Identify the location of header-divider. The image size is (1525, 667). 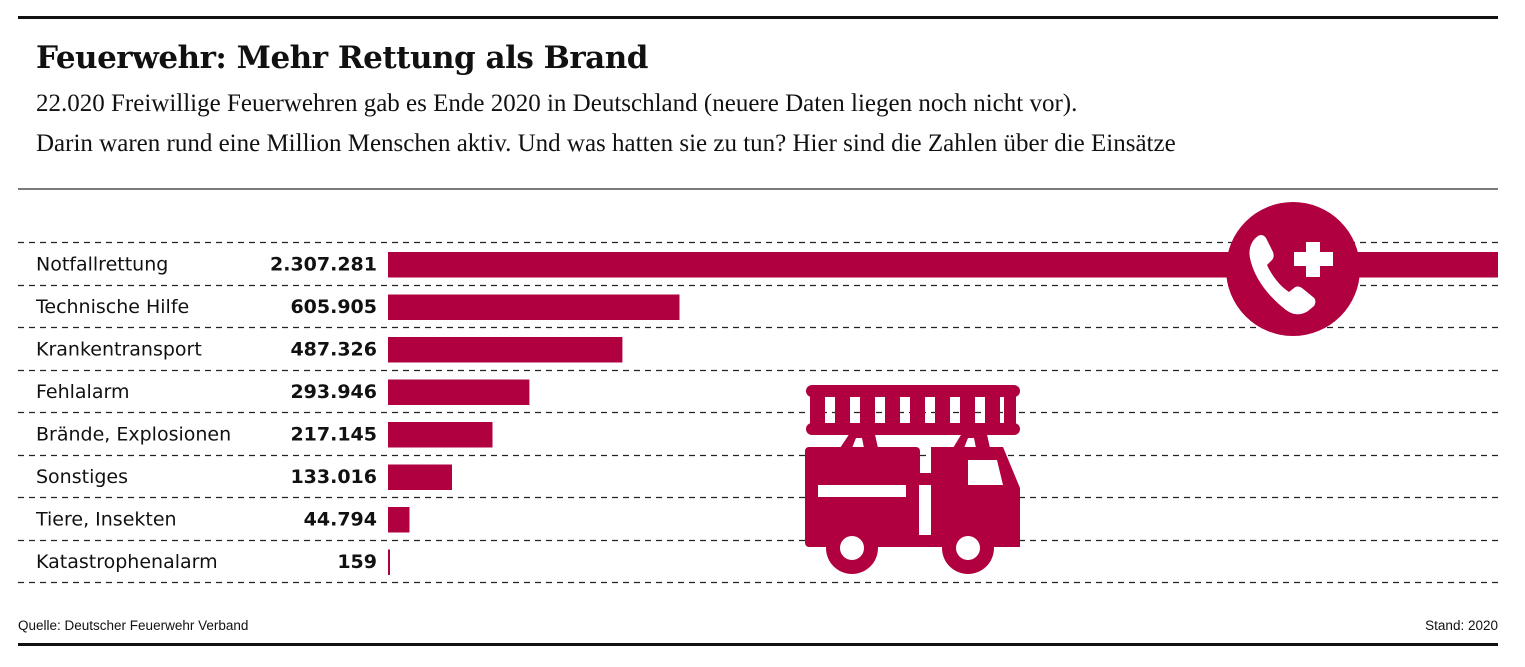
(758, 189).